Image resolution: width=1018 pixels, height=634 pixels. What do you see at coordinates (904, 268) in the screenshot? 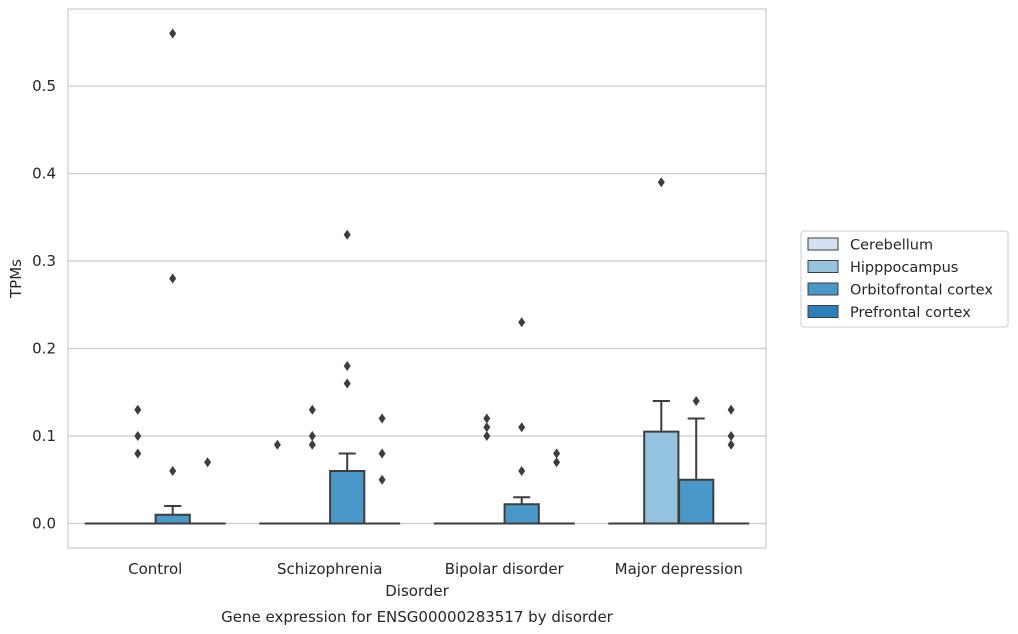
I see `legend-label: Hipppocampus` at bounding box center [904, 268].